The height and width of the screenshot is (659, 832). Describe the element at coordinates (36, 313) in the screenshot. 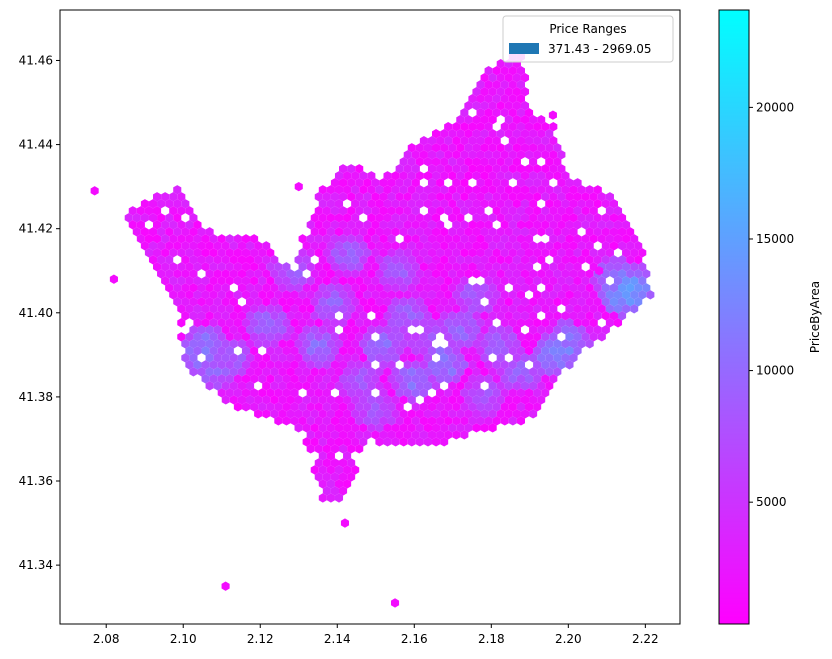

I see `y-tick-label: 41.40` at that location.